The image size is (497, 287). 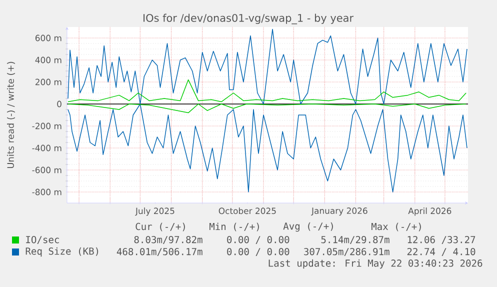 I want to click on y-tick-label: 200 m, so click(x=49, y=82).